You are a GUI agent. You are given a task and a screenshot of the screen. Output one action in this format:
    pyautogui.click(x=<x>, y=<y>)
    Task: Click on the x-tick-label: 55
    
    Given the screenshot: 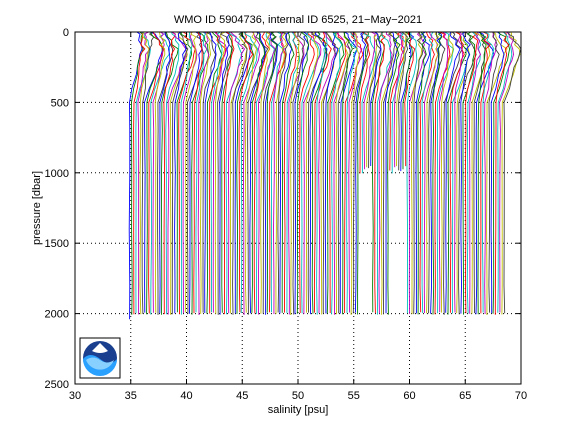 What is the action you would take?
    pyautogui.click(x=354, y=396)
    